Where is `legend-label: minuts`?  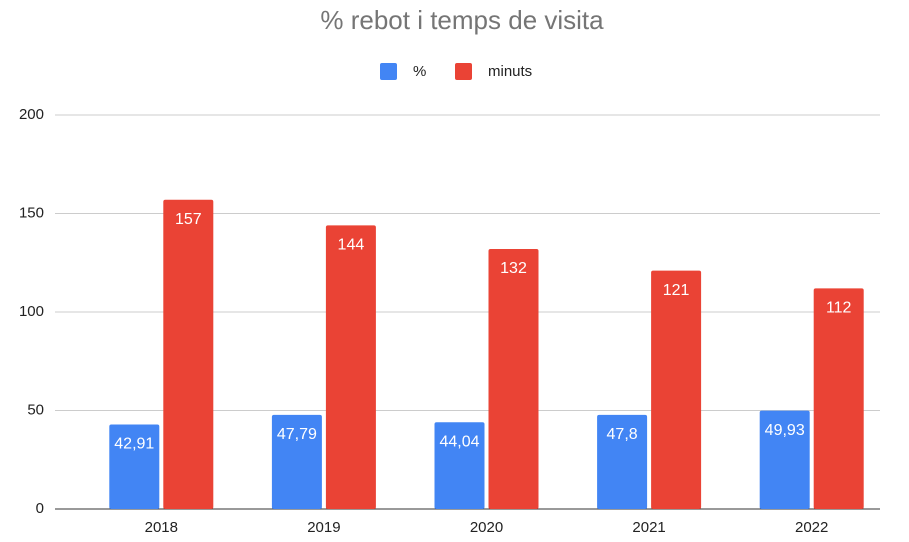
legend-label: minuts is located at coordinates (510, 71).